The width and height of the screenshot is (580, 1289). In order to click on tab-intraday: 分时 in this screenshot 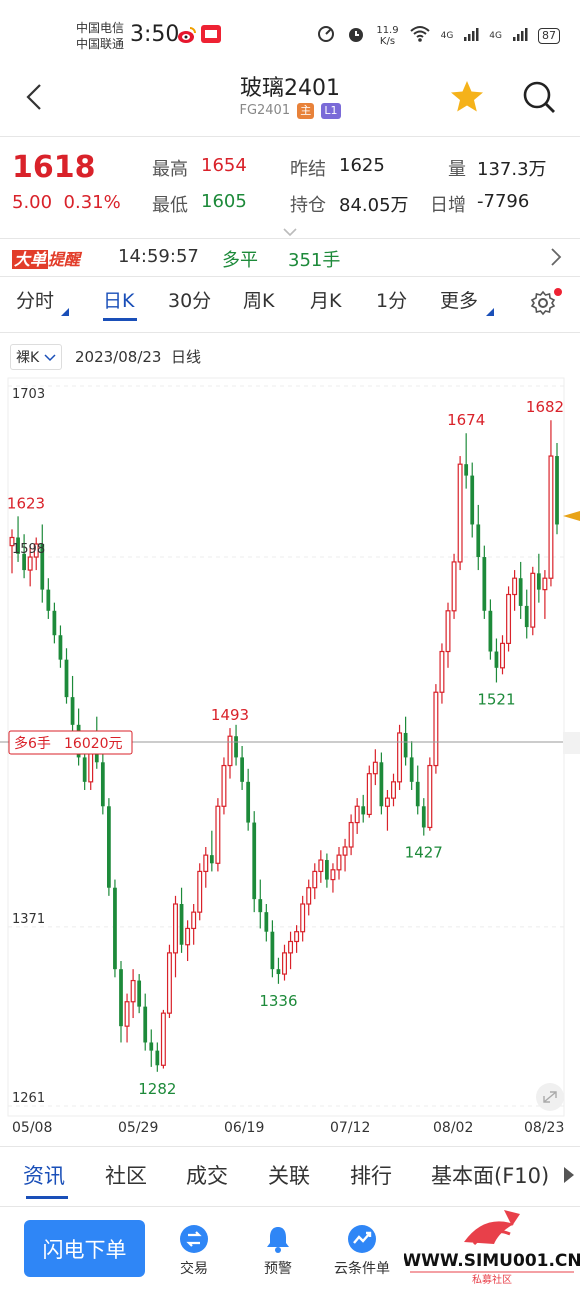, I will do `click(35, 301)`.